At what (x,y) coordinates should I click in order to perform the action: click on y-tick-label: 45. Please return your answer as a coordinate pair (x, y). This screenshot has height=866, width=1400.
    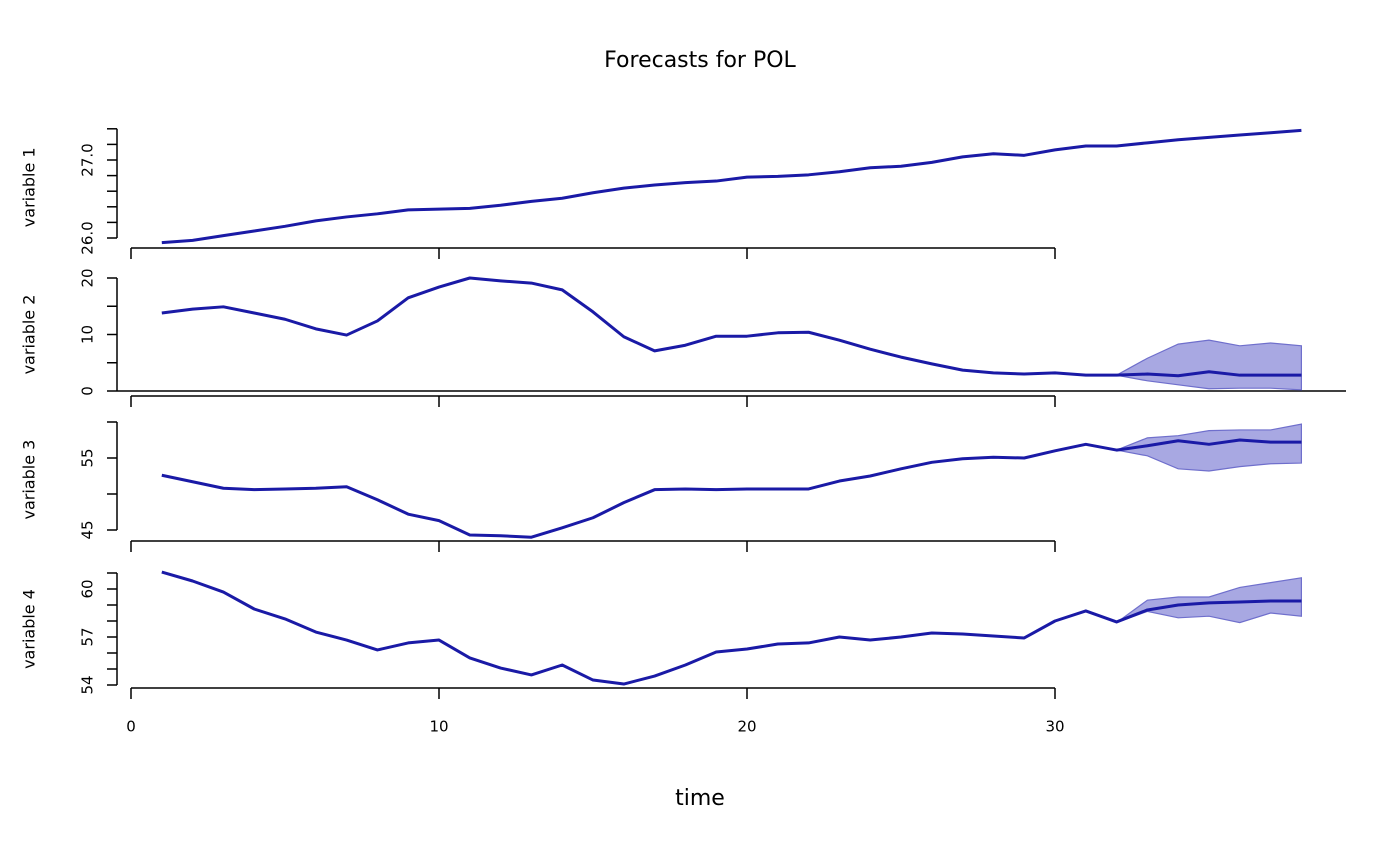
    Looking at the image, I should click on (88, 529).